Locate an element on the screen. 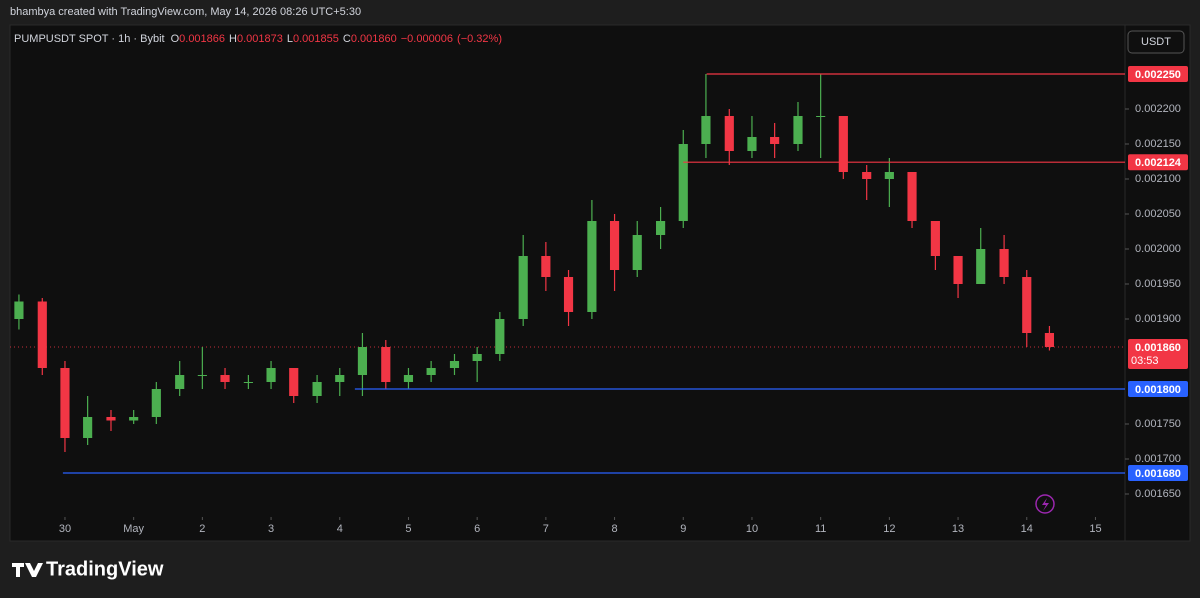 This screenshot has width=1200, height=598. price-level-label: 0.001680 is located at coordinates (1158, 474).